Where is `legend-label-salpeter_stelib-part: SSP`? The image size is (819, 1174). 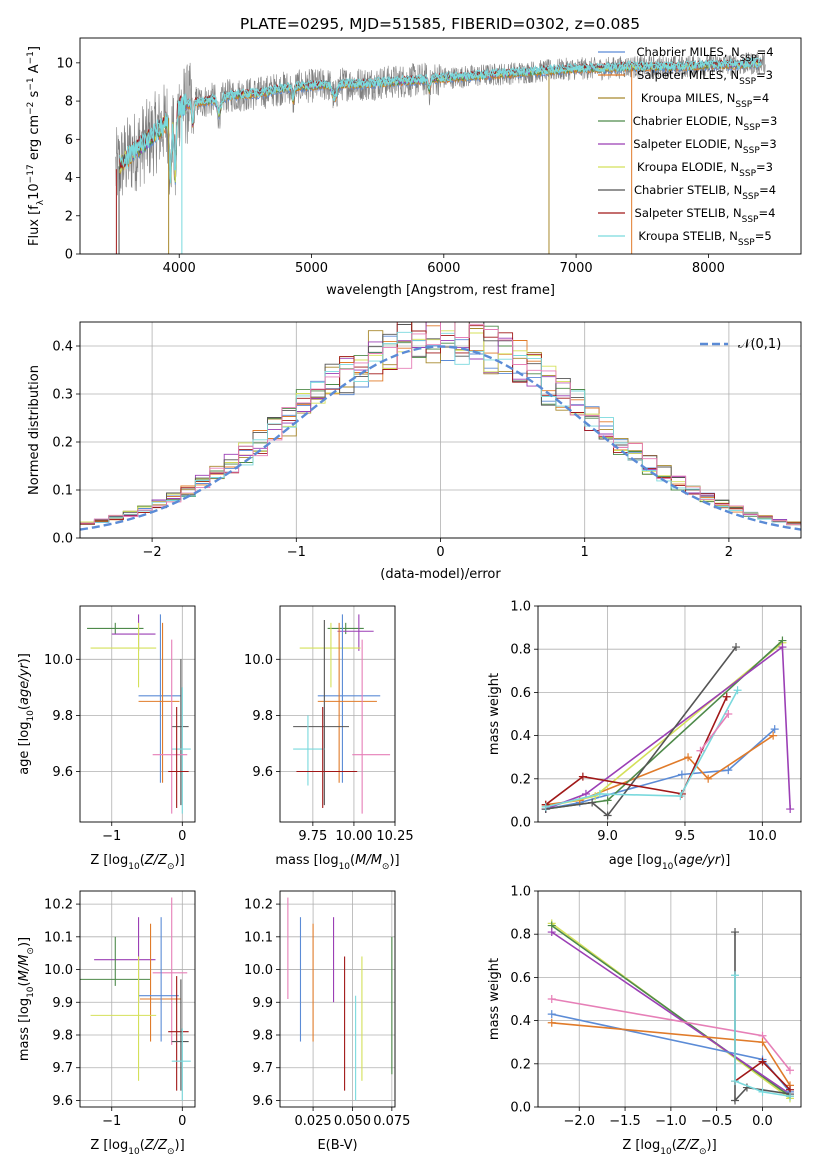 legend-label-salpeter_stelib-part: SSP is located at coordinates (750, 220).